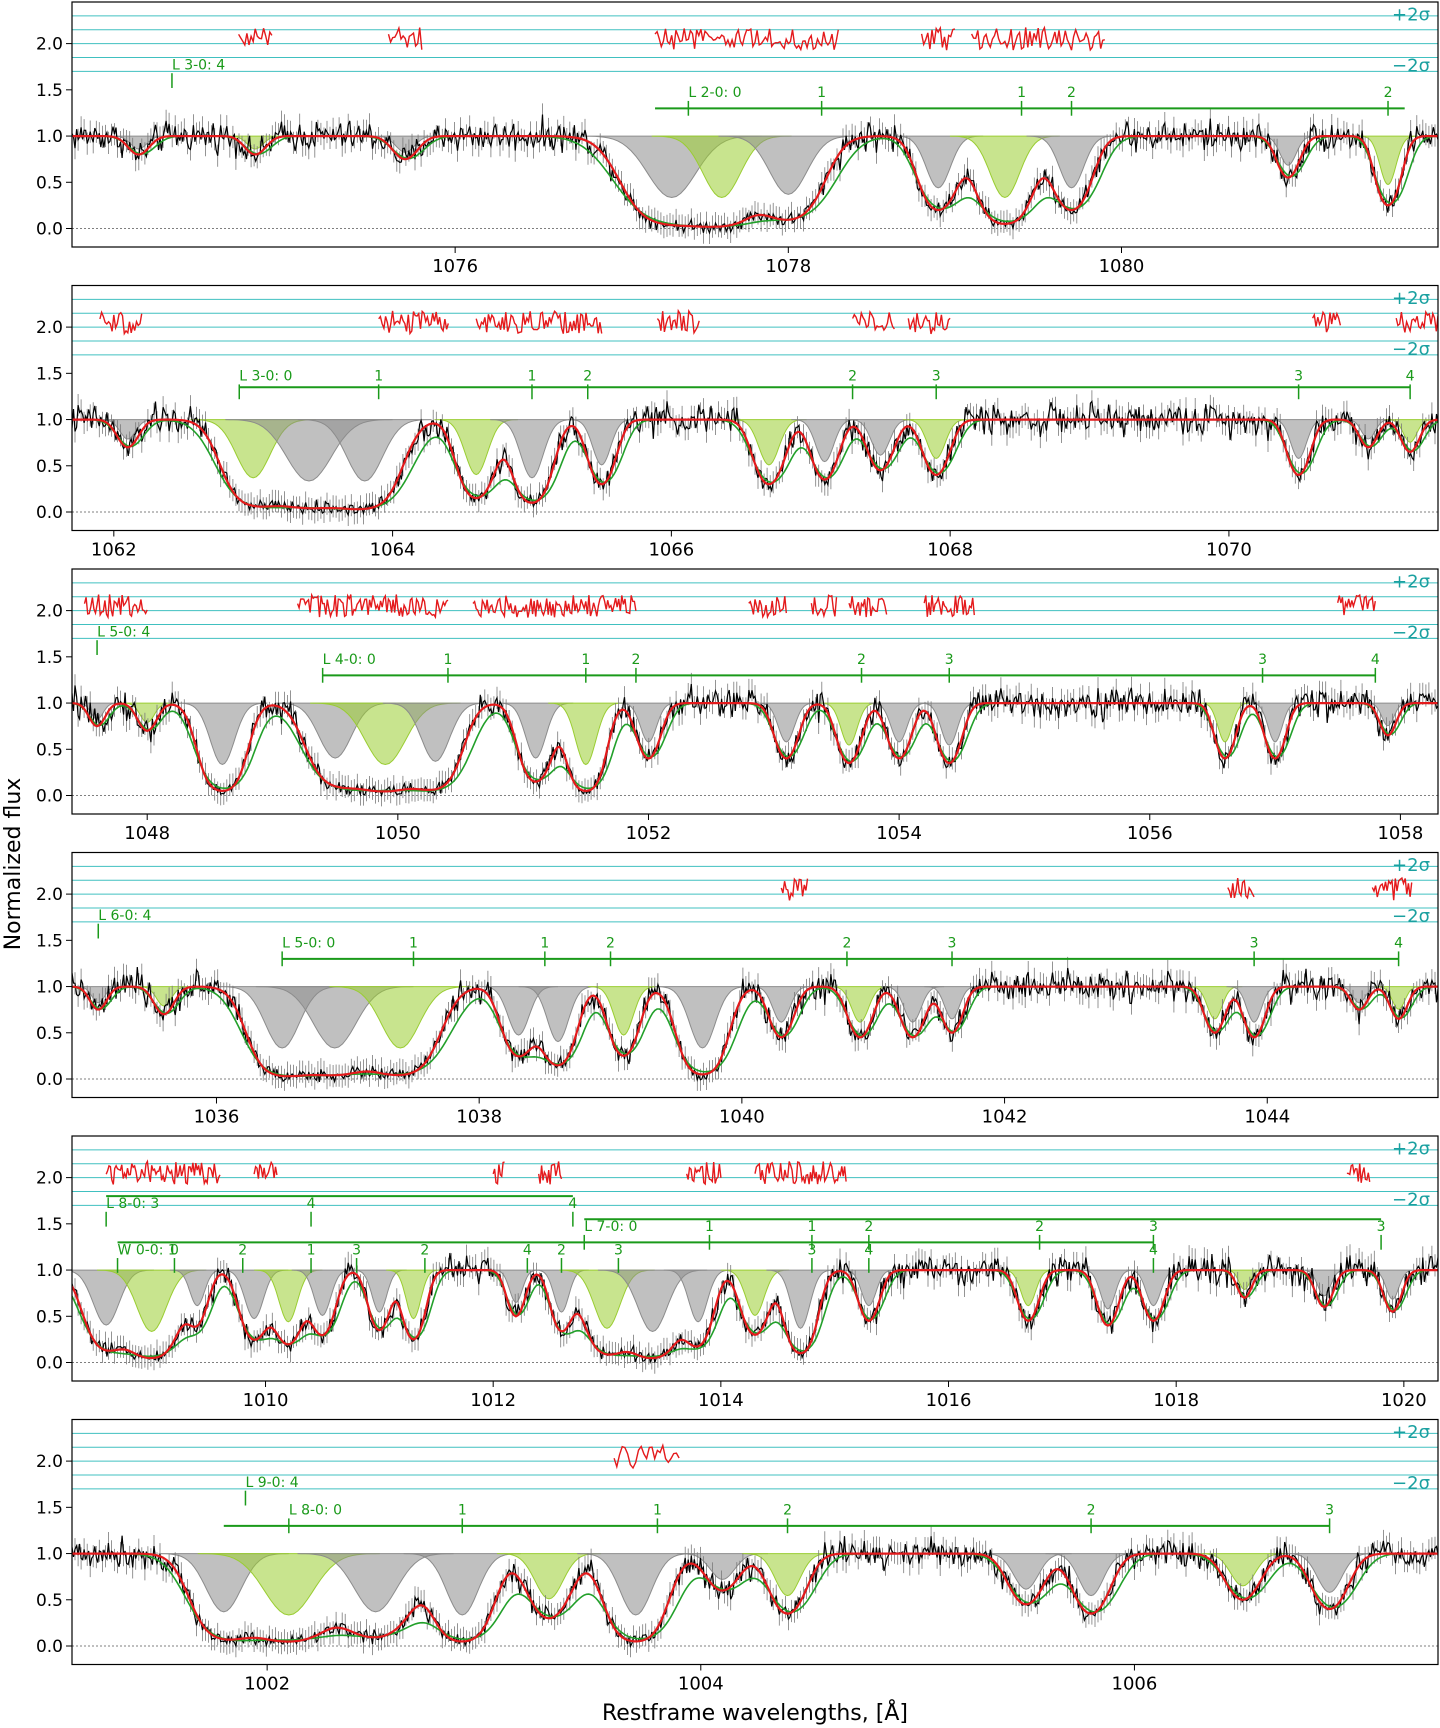  What do you see at coordinates (950, 550) in the screenshot?
I see `x-tick-label: 1068` at bounding box center [950, 550].